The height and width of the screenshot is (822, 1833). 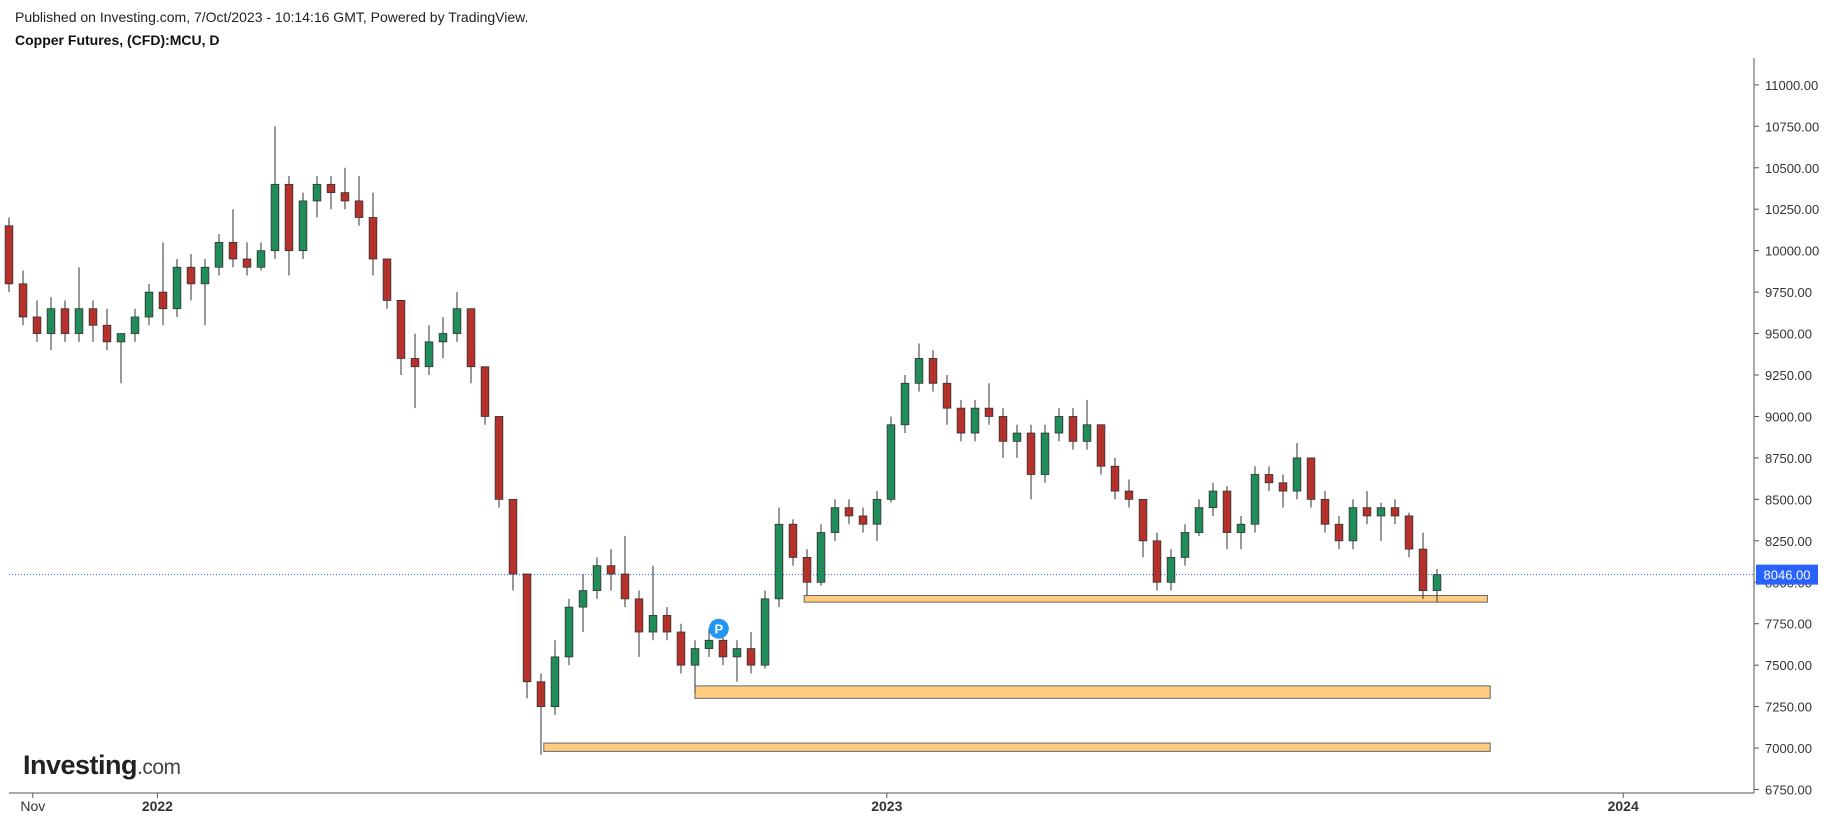 I want to click on y-tick-label: 9750.00, so click(x=1788, y=292).